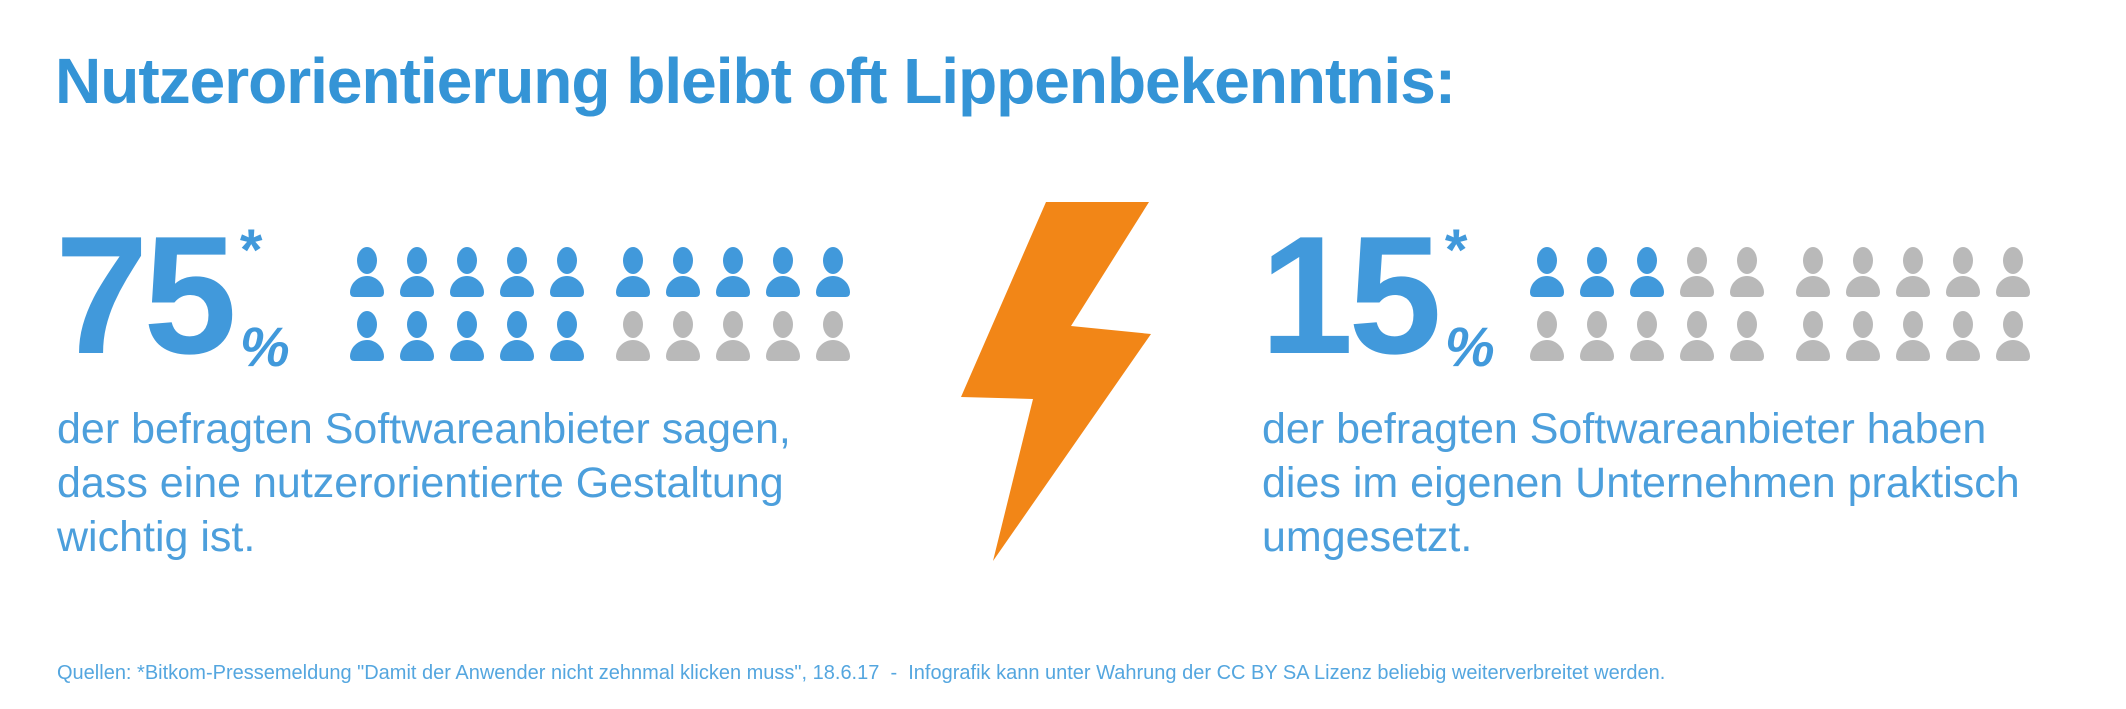 The image size is (2126, 709). Describe the element at coordinates (1466, 295) in the screenshot. I see `right-stat-marks: * %` at that location.